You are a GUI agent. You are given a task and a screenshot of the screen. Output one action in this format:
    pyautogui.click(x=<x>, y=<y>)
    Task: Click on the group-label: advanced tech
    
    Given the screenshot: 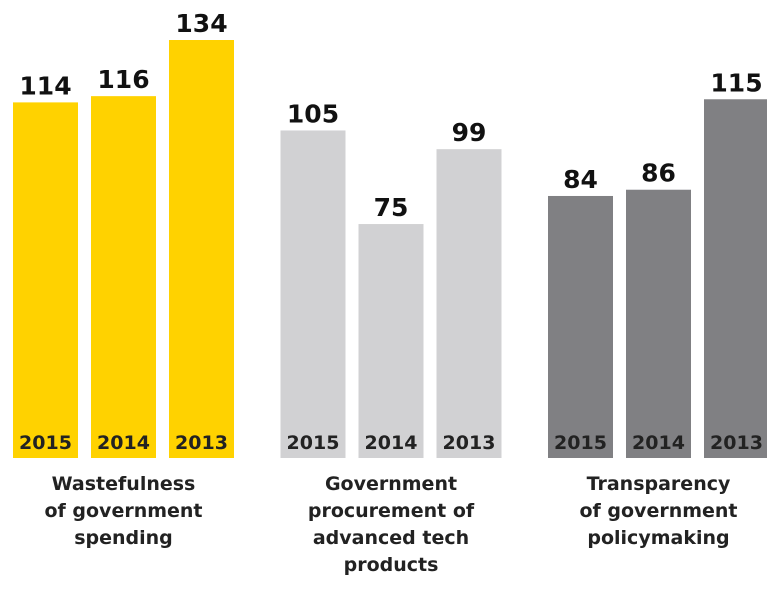 What is the action you would take?
    pyautogui.click(x=391, y=538)
    